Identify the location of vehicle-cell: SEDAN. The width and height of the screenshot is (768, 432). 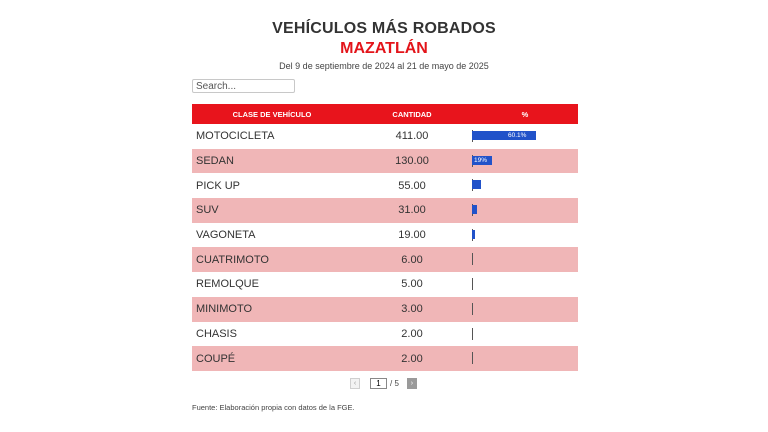
(215, 161).